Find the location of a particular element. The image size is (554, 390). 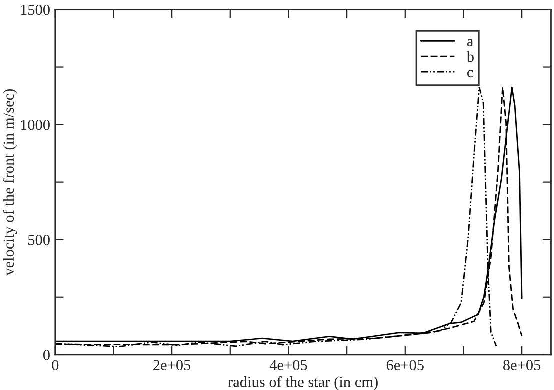

y-tick-label: 1000 is located at coordinates (35, 125).